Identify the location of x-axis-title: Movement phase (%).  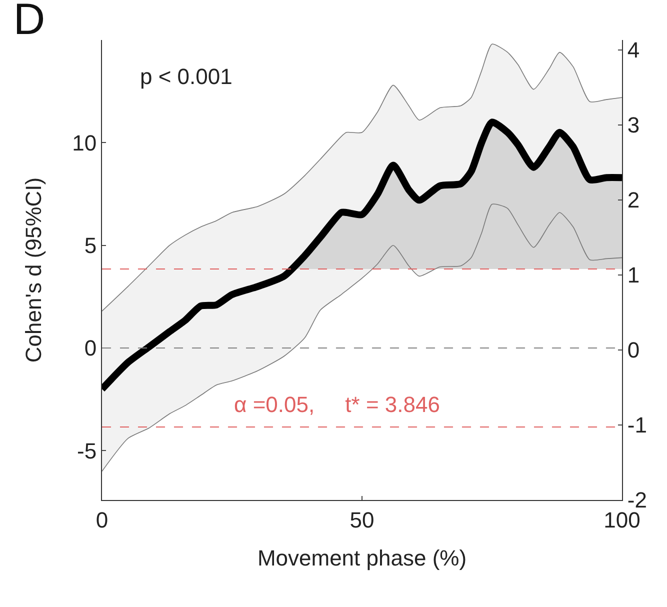
(362, 557).